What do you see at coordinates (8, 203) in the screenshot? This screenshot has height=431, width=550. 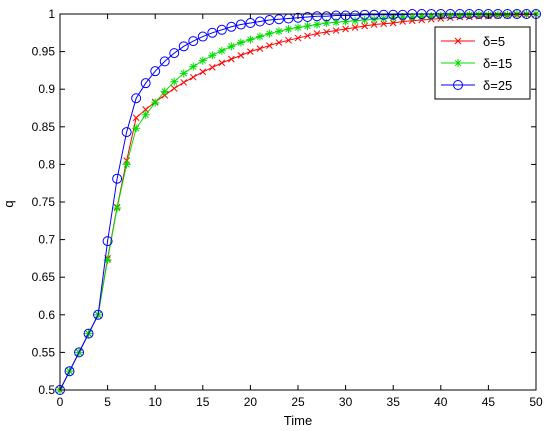 I see `y-axis-label: q` at bounding box center [8, 203].